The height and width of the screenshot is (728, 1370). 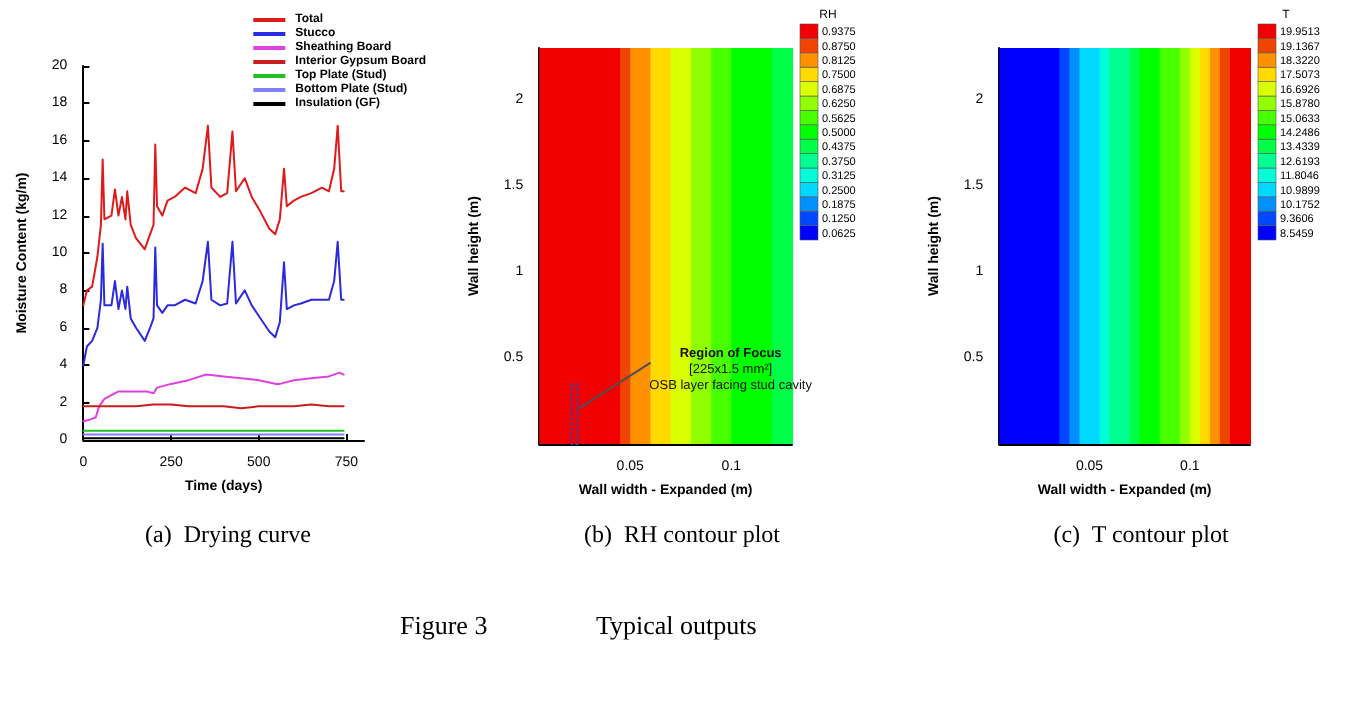 I want to click on text: Typical outputs, so click(x=676, y=625).